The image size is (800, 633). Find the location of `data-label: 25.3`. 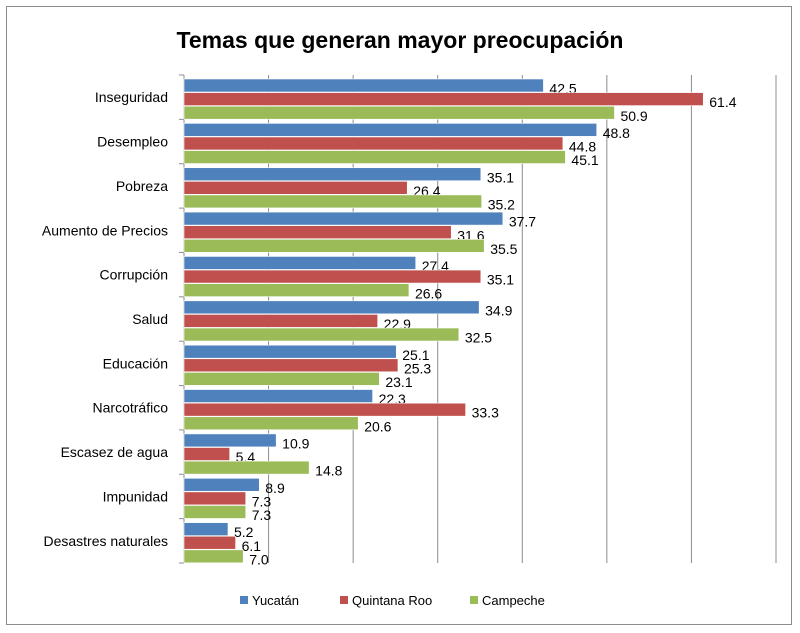

data-label: 25.3 is located at coordinates (417, 368).